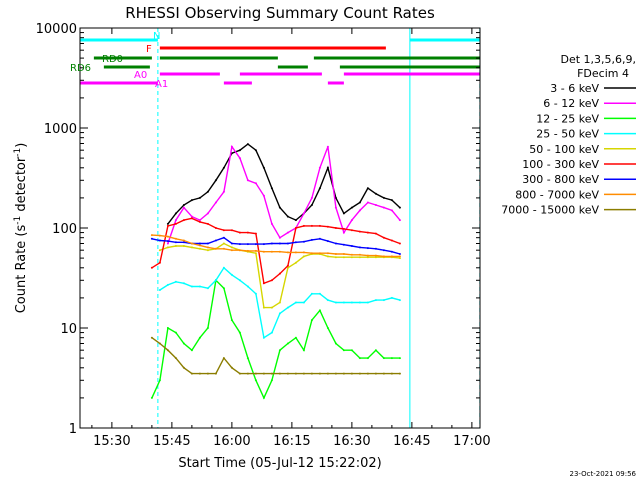  Describe the element at coordinates (560, 179) in the screenshot. I see `legend-label-6: 300 - 800 keV` at that location.